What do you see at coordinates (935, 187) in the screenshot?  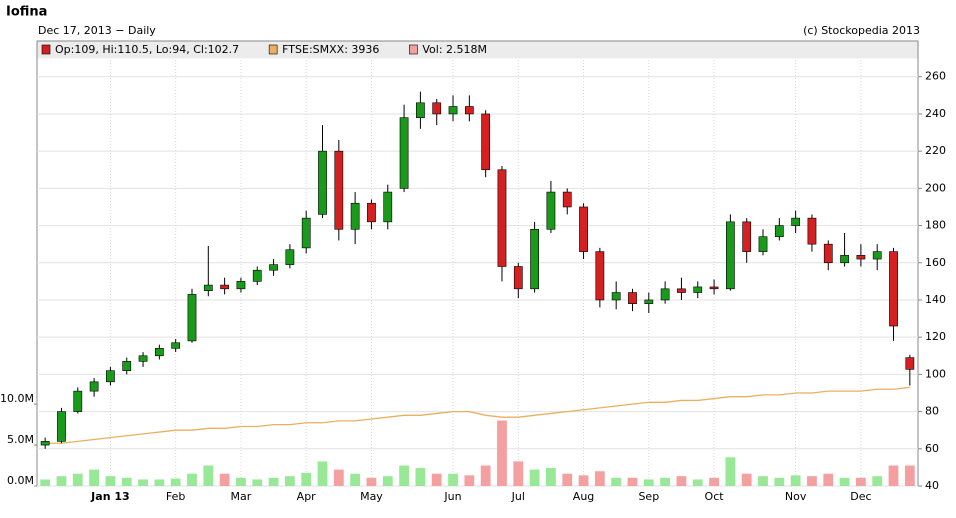 I see `y-tick-label: 200` at bounding box center [935, 187].